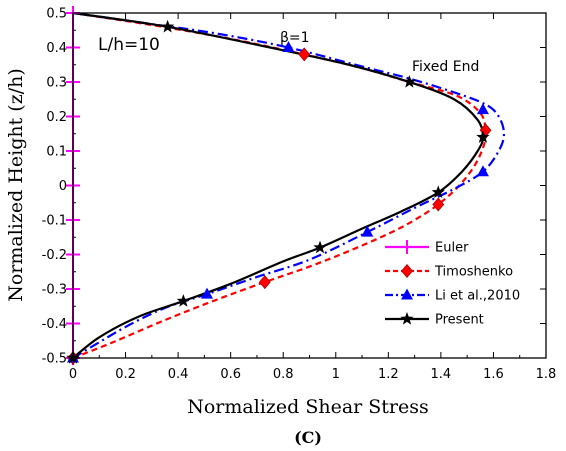 The height and width of the screenshot is (451, 566). I want to click on legend-label: Euler, so click(452, 248).